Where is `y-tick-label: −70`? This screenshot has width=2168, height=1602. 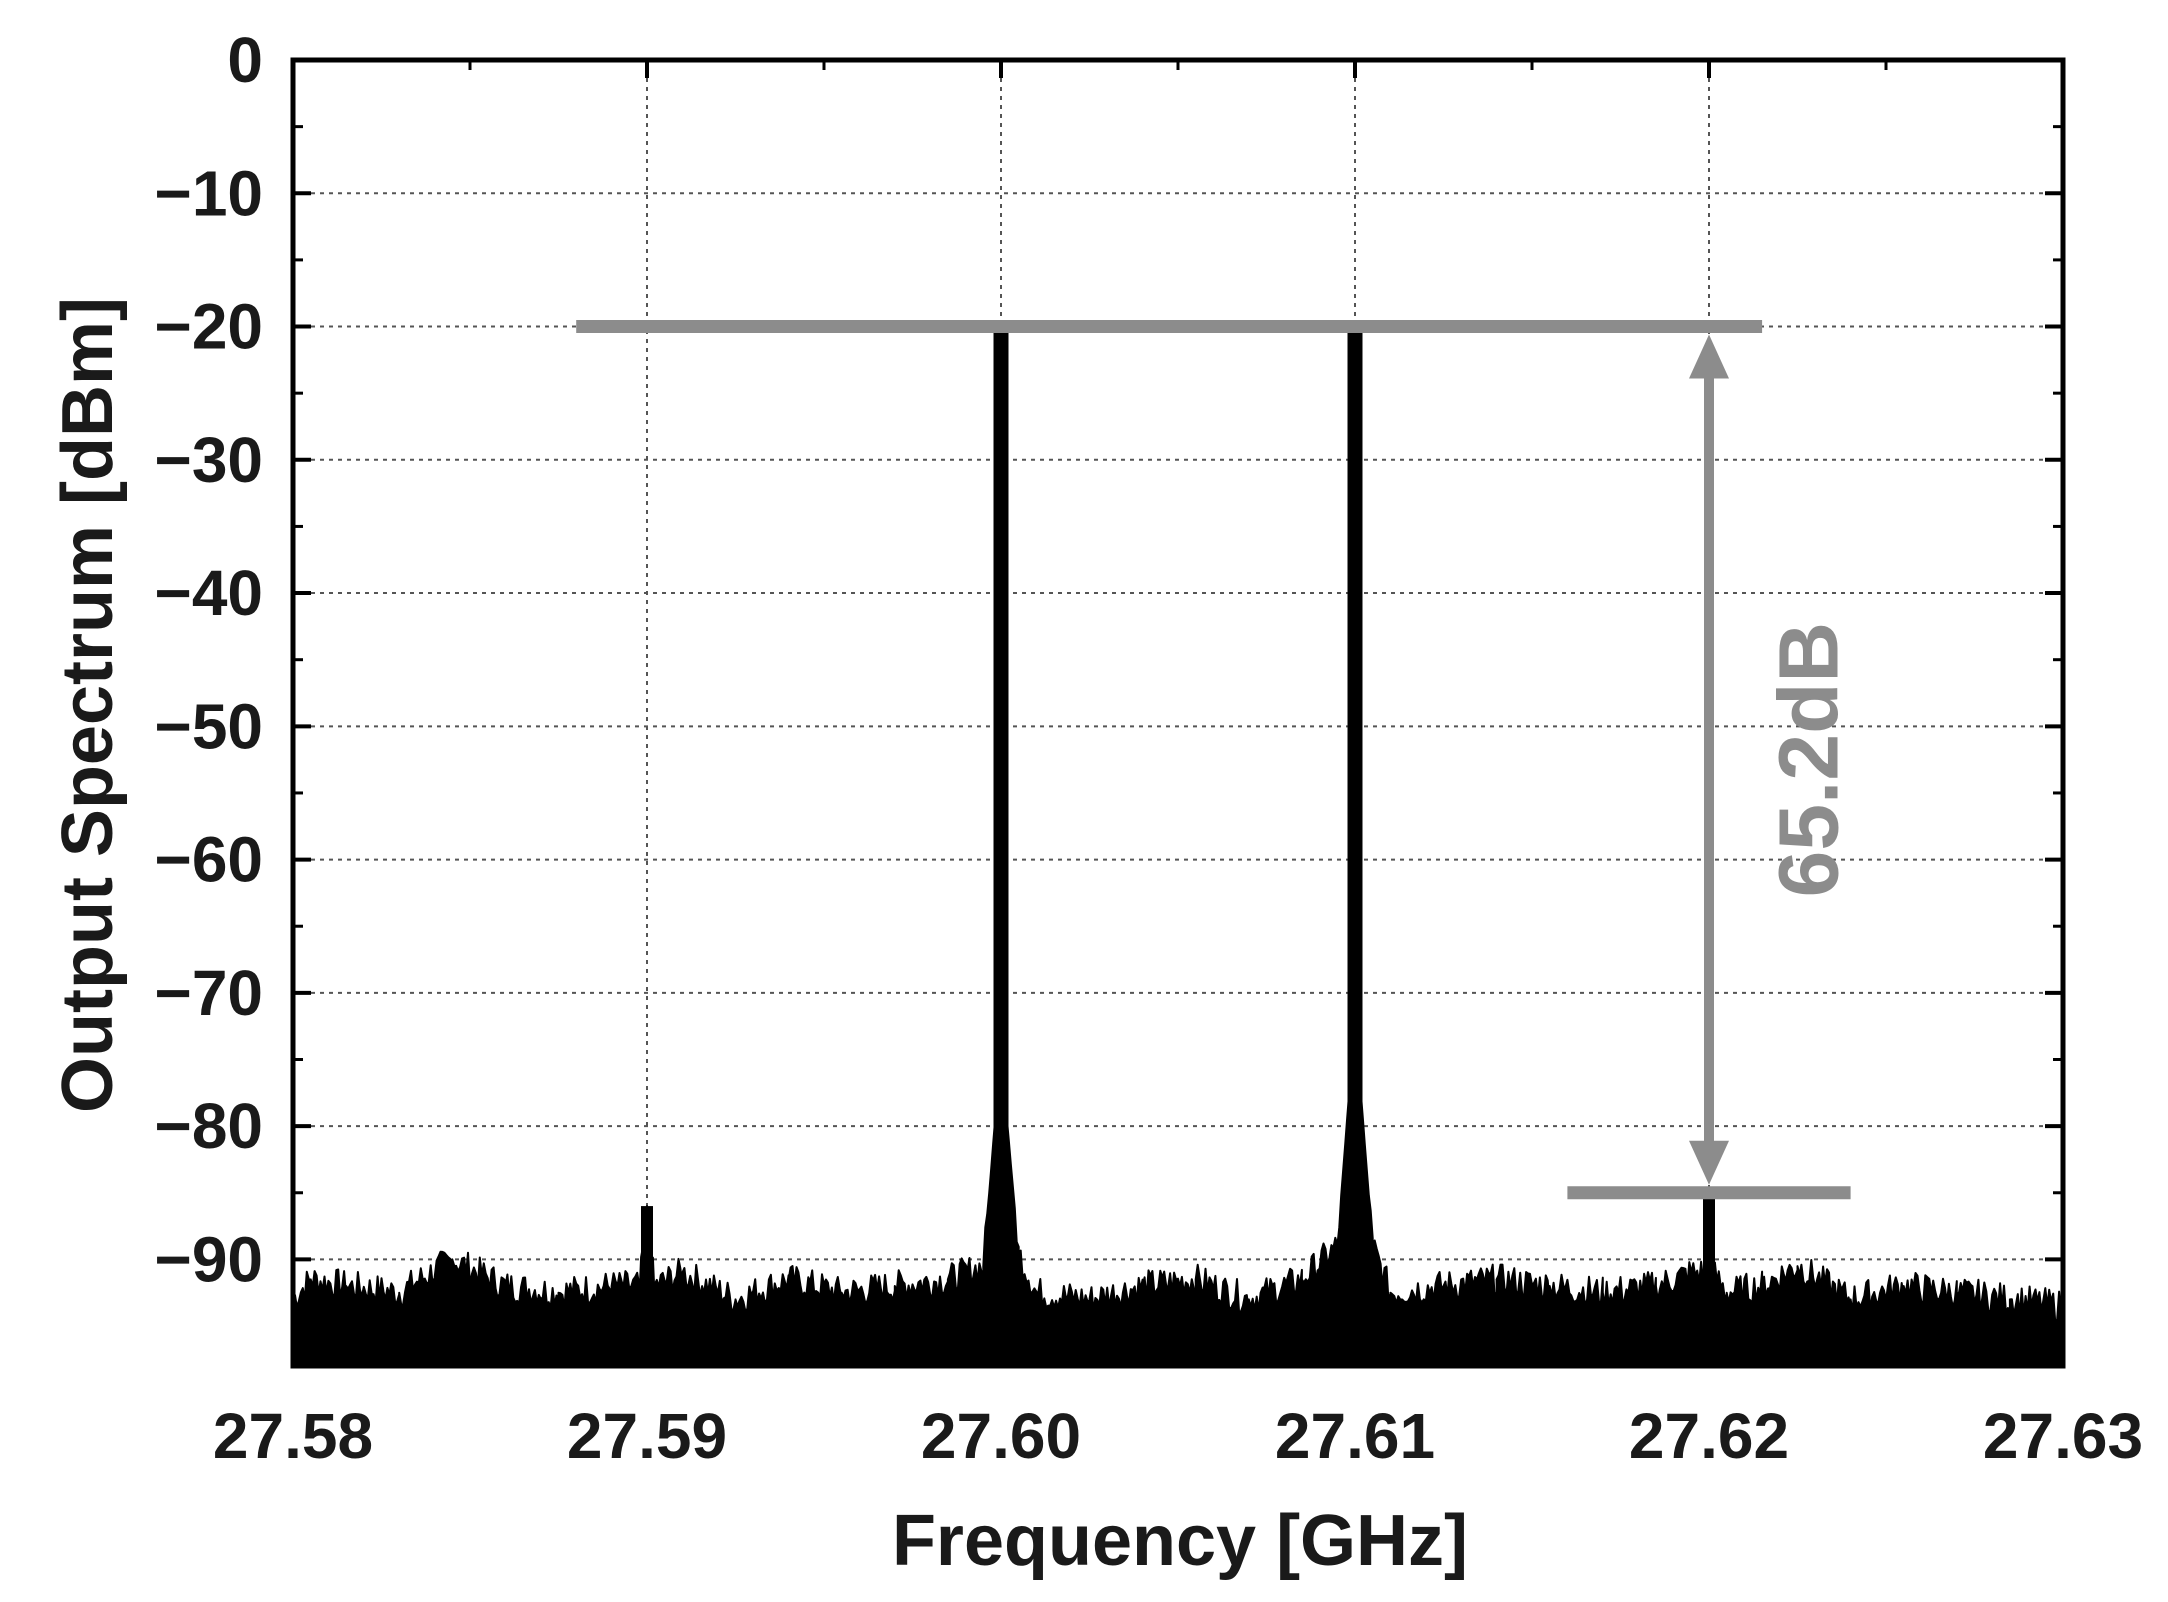
y-tick-label: −70 is located at coordinates (208, 993).